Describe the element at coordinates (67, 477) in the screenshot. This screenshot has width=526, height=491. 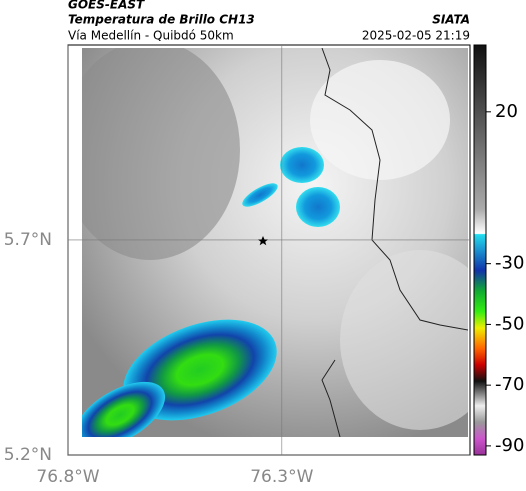
I see `x-tick-label: 76.8°W` at that location.